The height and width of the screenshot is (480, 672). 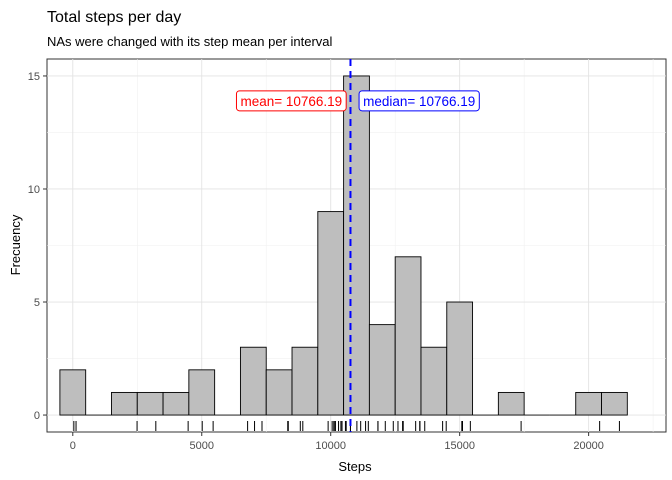 I want to click on annotations-group: mean= 10766.19 median= 10766.19, so click(x=357, y=101).